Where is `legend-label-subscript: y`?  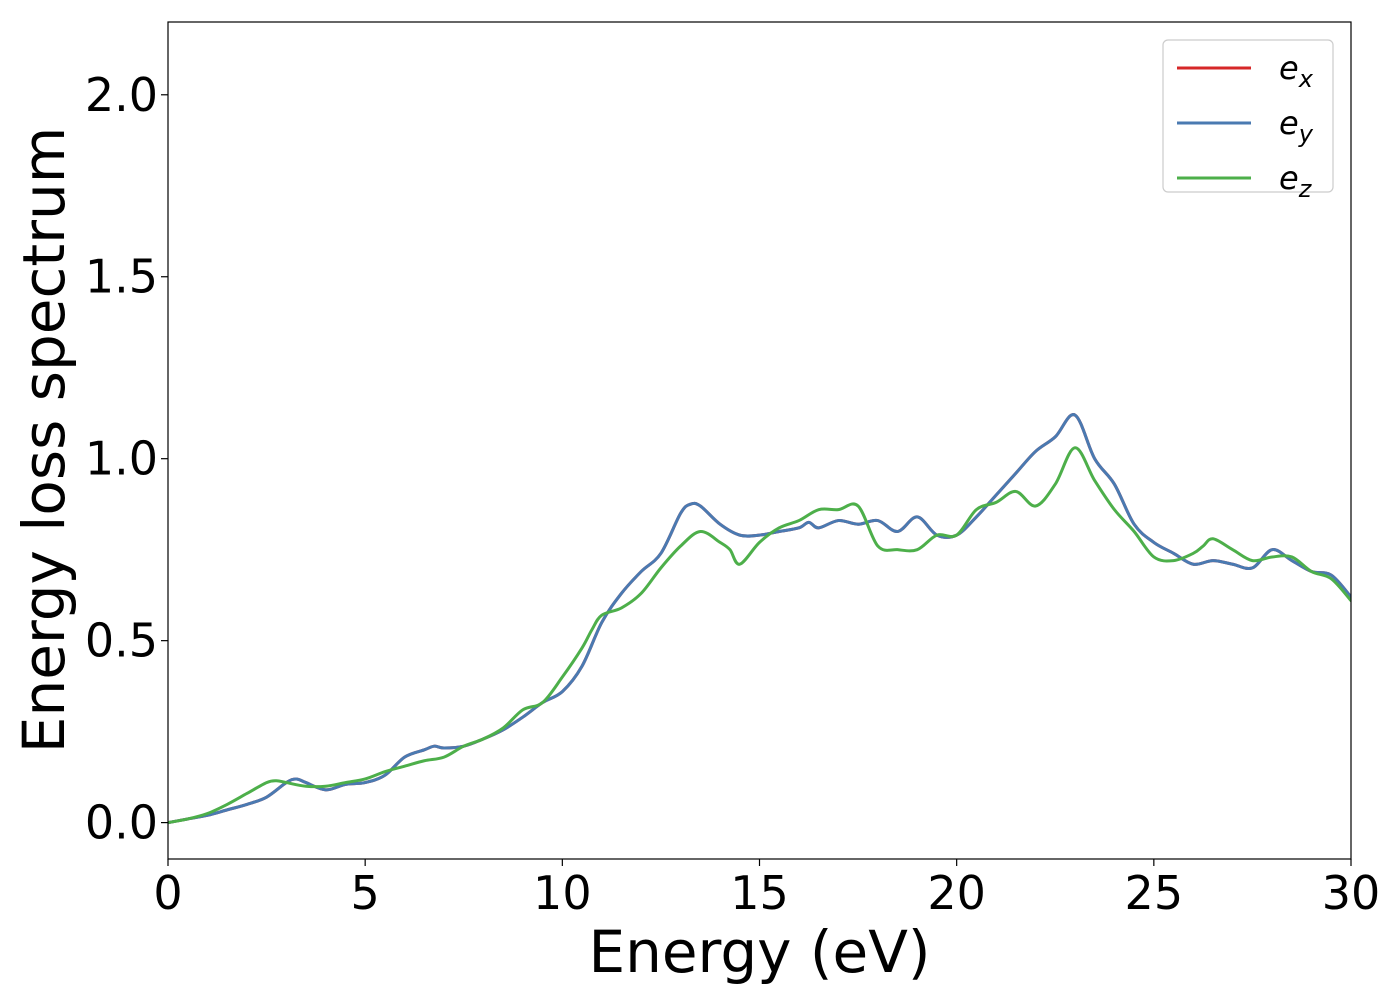
legend-label-subscript: y is located at coordinates (1306, 134).